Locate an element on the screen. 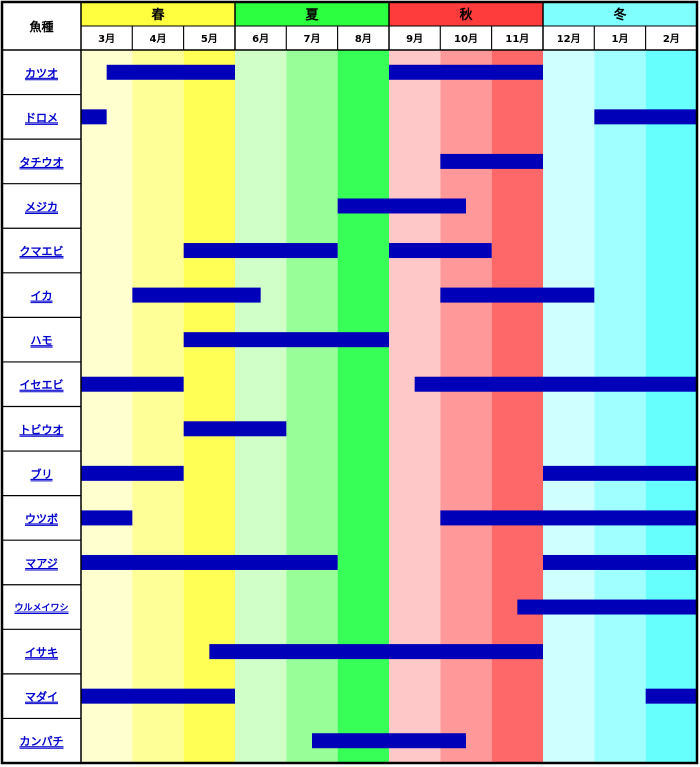  fish-name-link: ドロメ is located at coordinates (41, 117).